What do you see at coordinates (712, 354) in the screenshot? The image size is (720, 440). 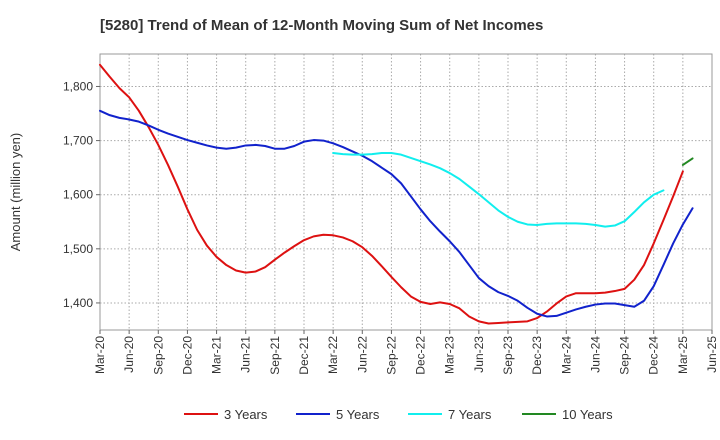 I see `x-tick-label: Jun-25` at bounding box center [712, 354].